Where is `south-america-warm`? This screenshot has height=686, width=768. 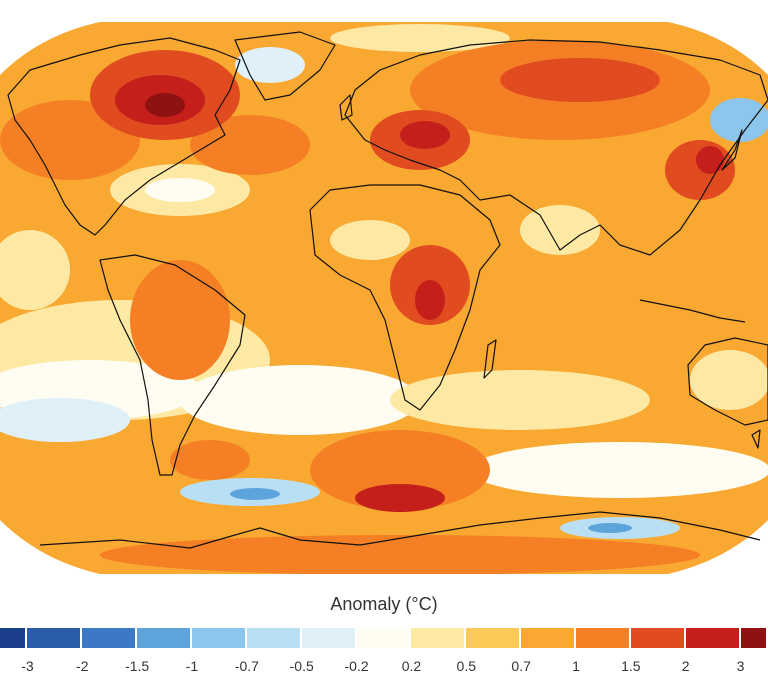 south-america-warm is located at coordinates (180, 320).